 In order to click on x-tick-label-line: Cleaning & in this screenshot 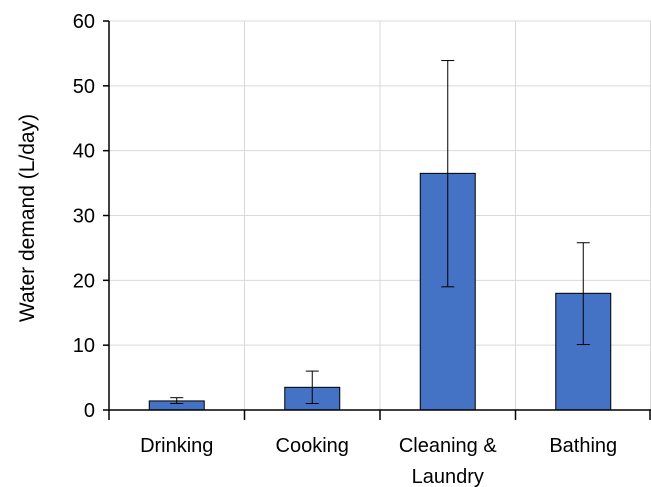, I will do `click(448, 446)`.